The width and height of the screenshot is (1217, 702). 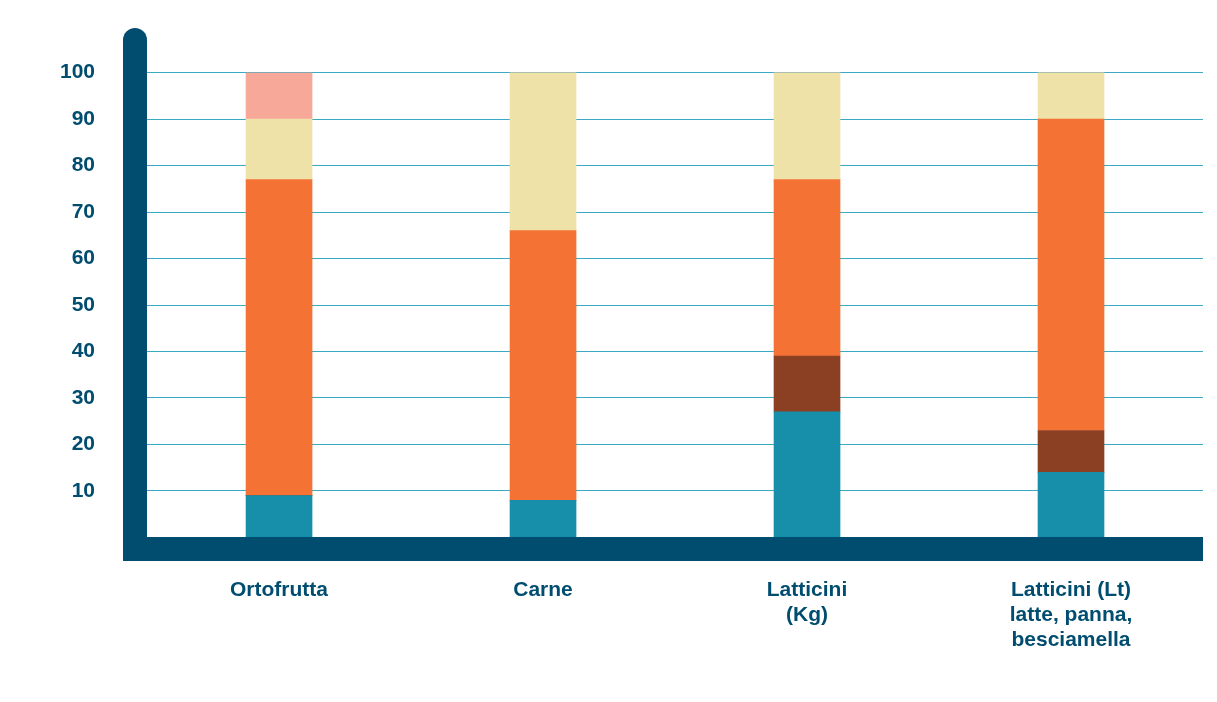 What do you see at coordinates (543, 588) in the screenshot?
I see `x-tick-label: Carne` at bounding box center [543, 588].